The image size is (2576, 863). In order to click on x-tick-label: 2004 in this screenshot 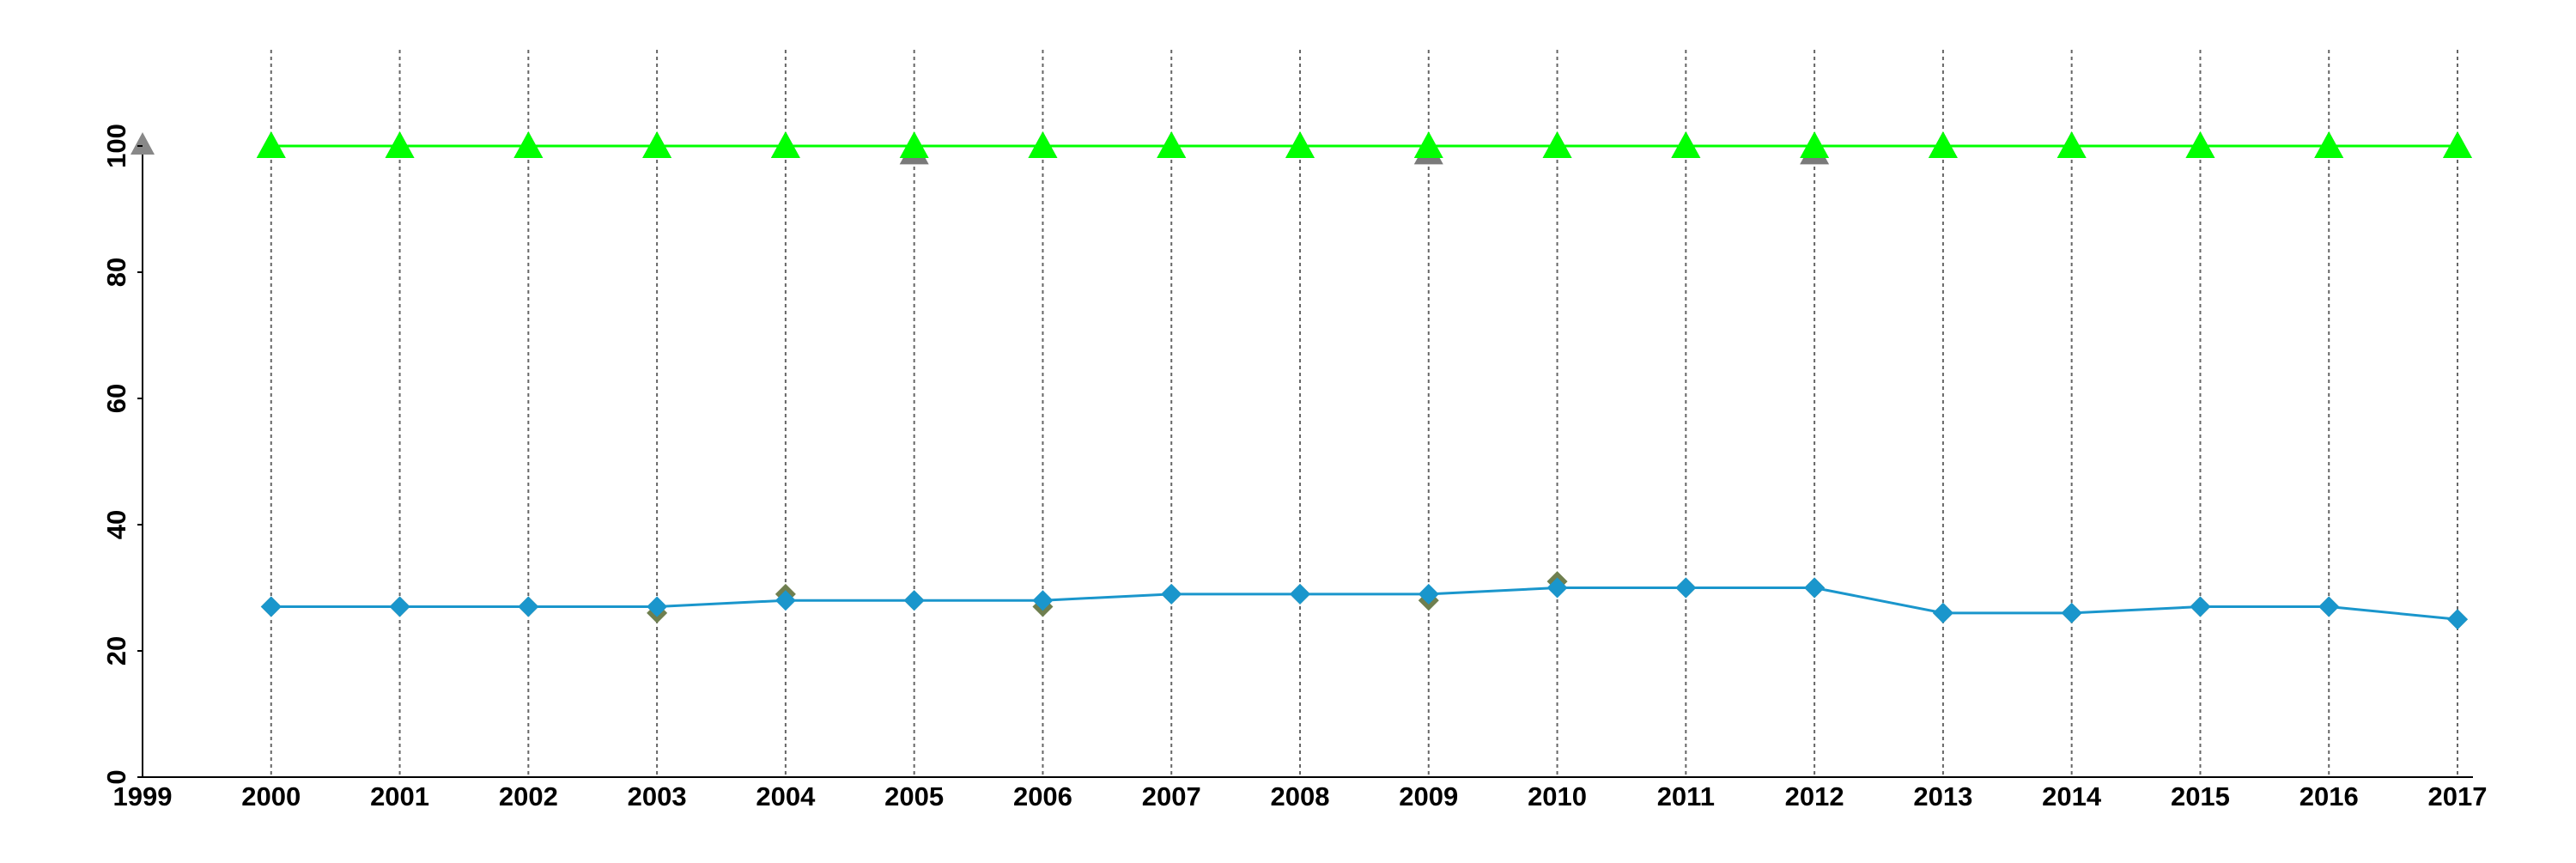, I will do `click(786, 796)`.